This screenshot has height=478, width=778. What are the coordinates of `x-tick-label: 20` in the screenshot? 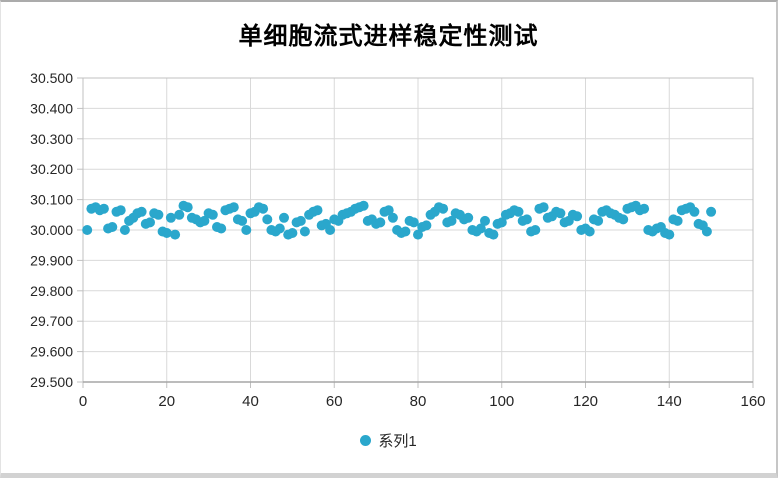 It's located at (166, 401).